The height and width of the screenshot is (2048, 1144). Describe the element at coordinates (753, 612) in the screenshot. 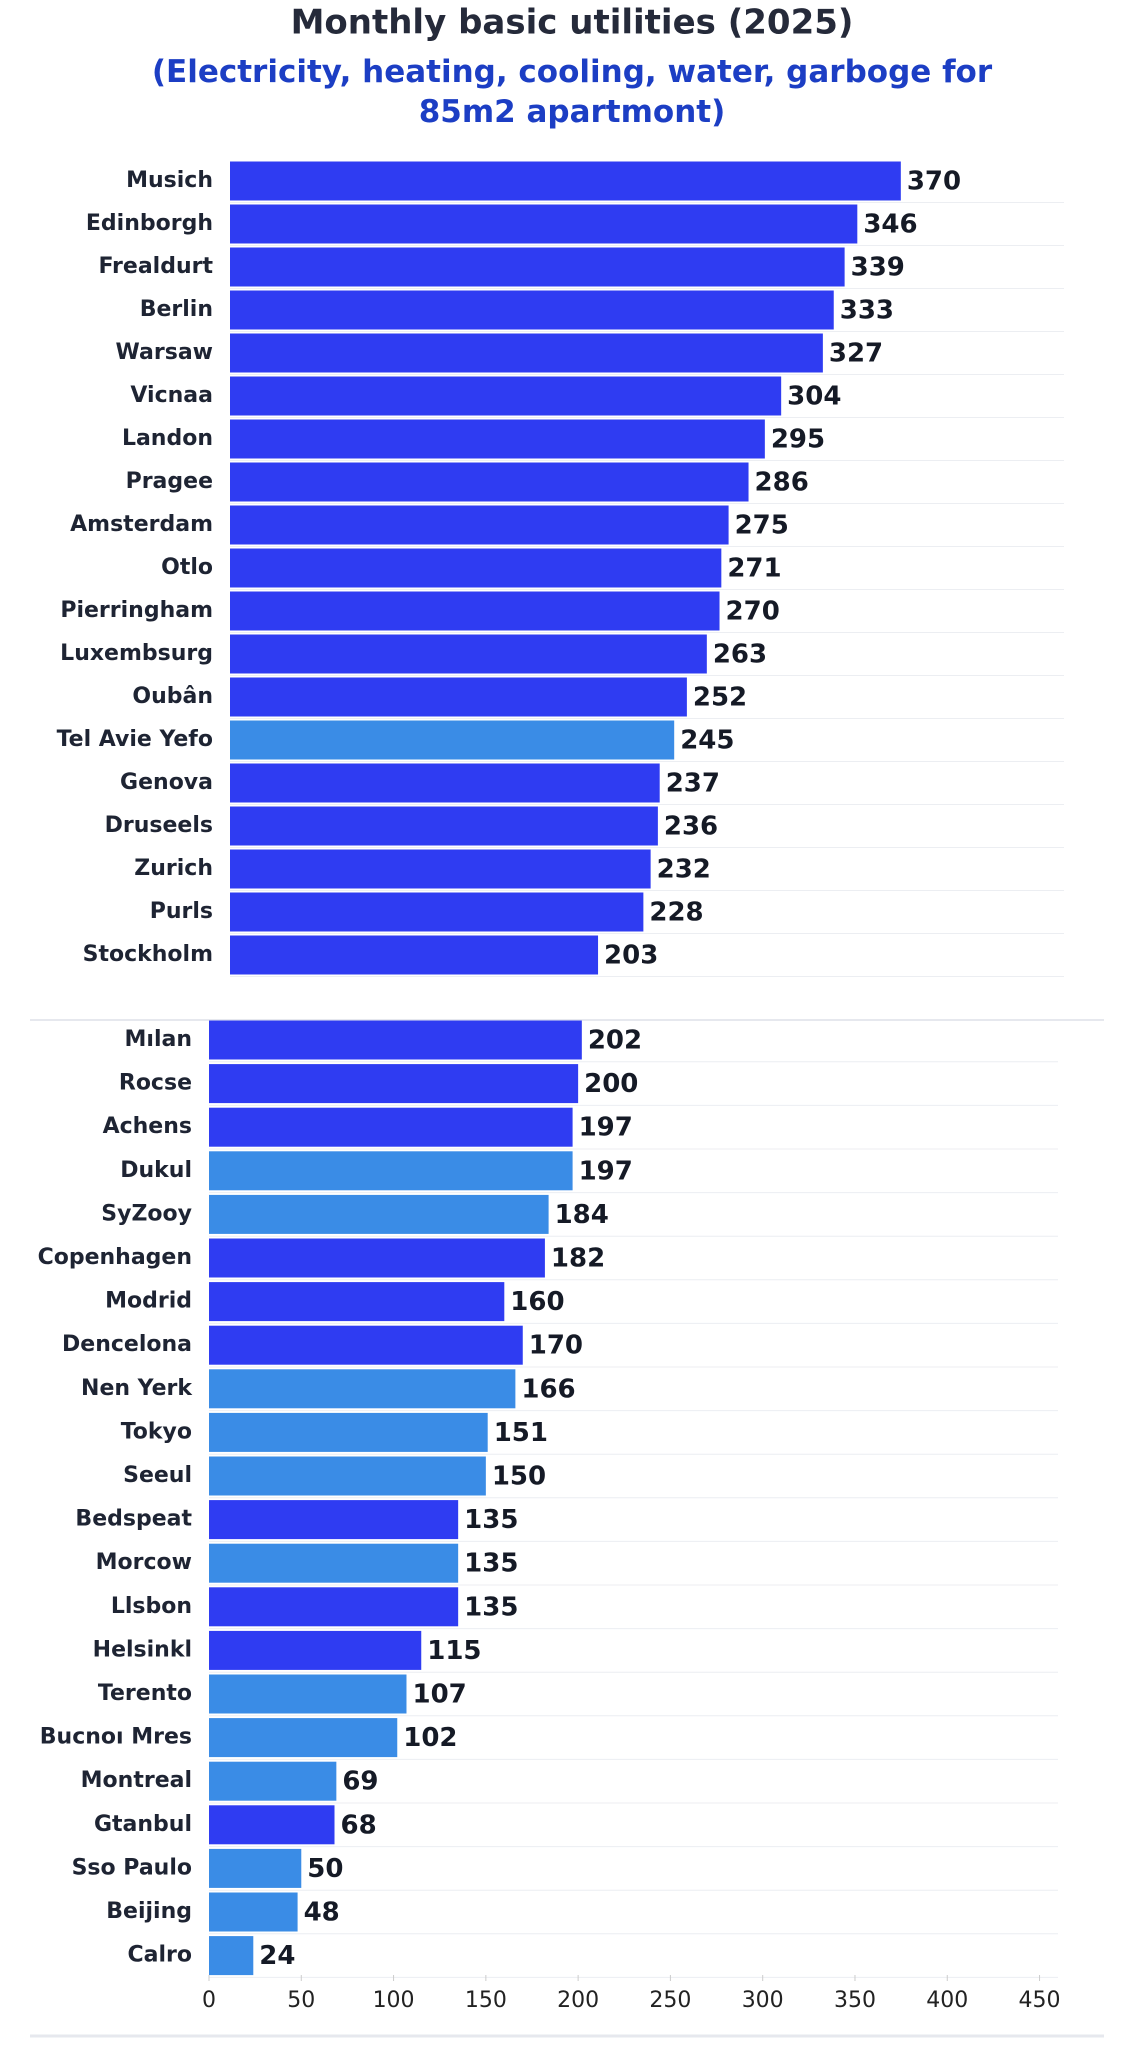

I see `value-label: 270` at that location.